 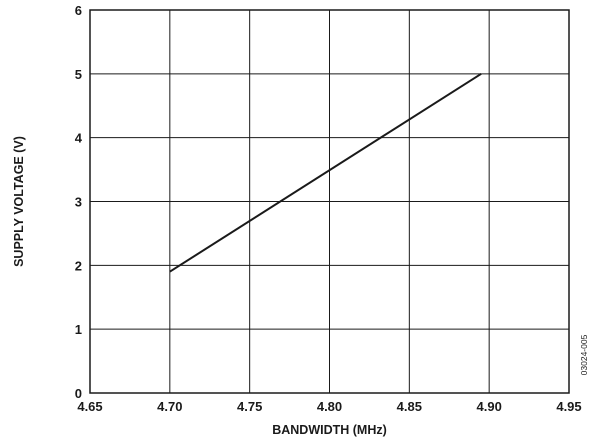 I want to click on y-axis-ticks: 0 1 2 3 4 5 6, so click(x=79, y=202).